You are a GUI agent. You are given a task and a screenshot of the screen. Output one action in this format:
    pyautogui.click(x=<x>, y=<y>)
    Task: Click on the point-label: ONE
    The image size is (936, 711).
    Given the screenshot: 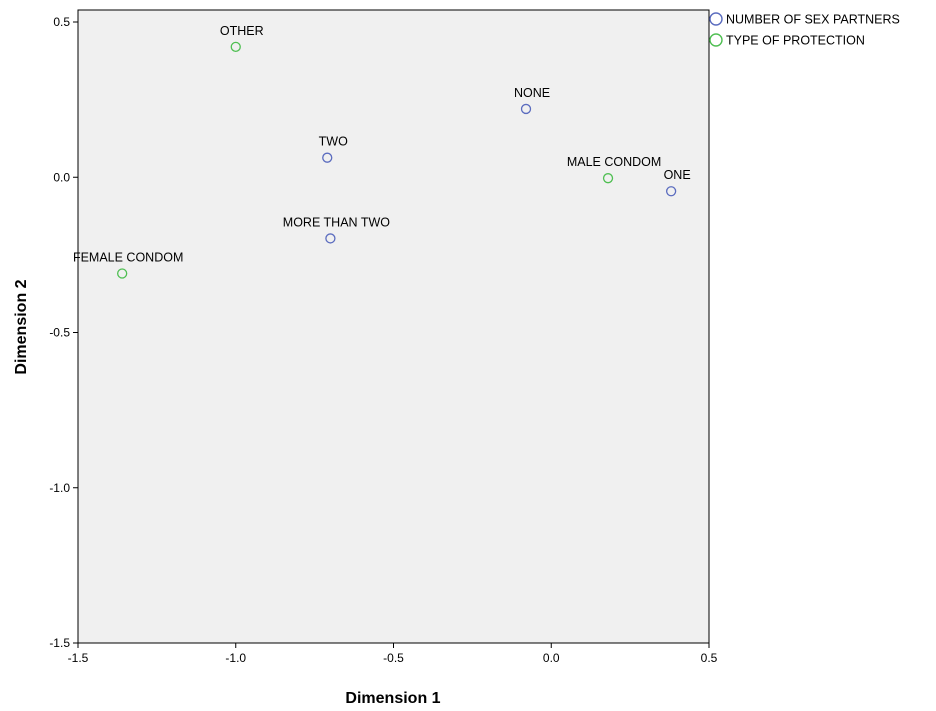 What is the action you would take?
    pyautogui.click(x=677, y=175)
    